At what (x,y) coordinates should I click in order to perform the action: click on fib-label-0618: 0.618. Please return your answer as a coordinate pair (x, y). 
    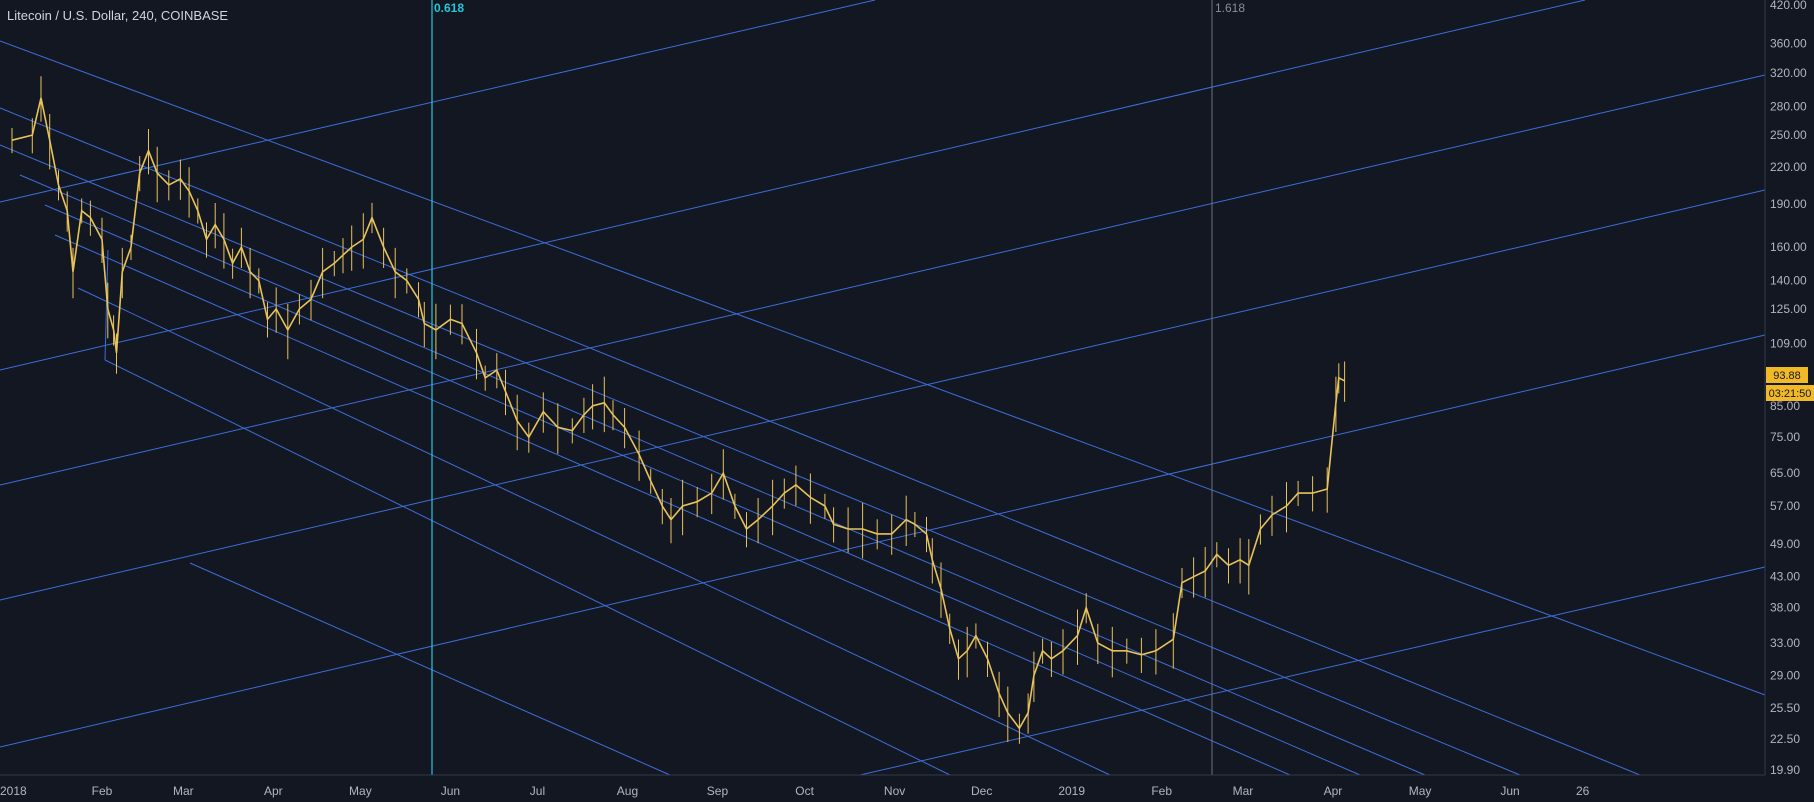
    Looking at the image, I should click on (449, 8).